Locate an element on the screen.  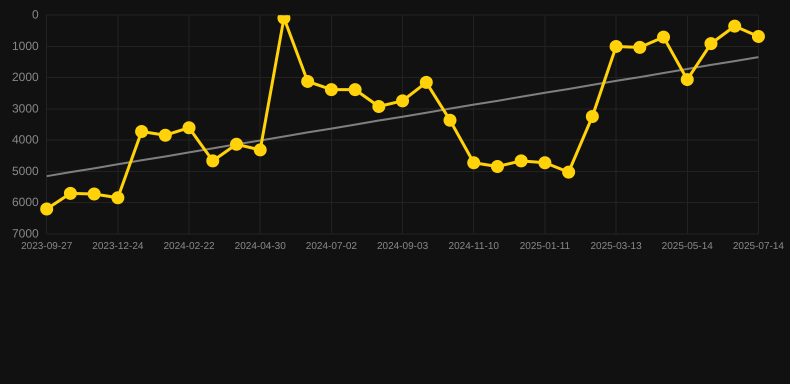
x-tick-label: 2024-04-30 is located at coordinates (260, 246).